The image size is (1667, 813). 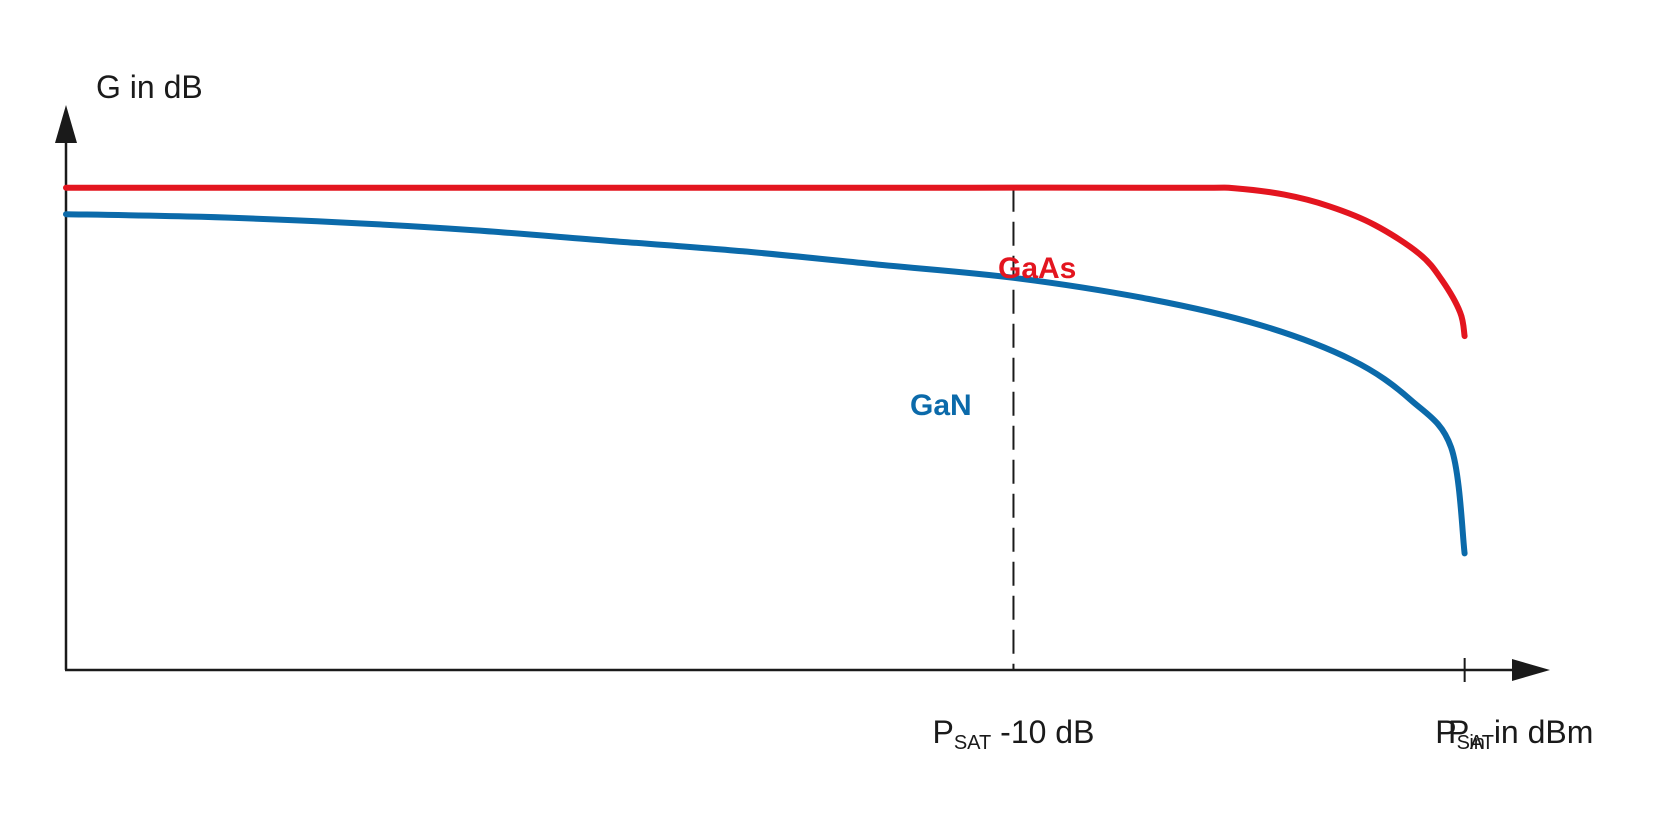 I want to click on y-axis-label: G in dB, so click(x=149, y=87).